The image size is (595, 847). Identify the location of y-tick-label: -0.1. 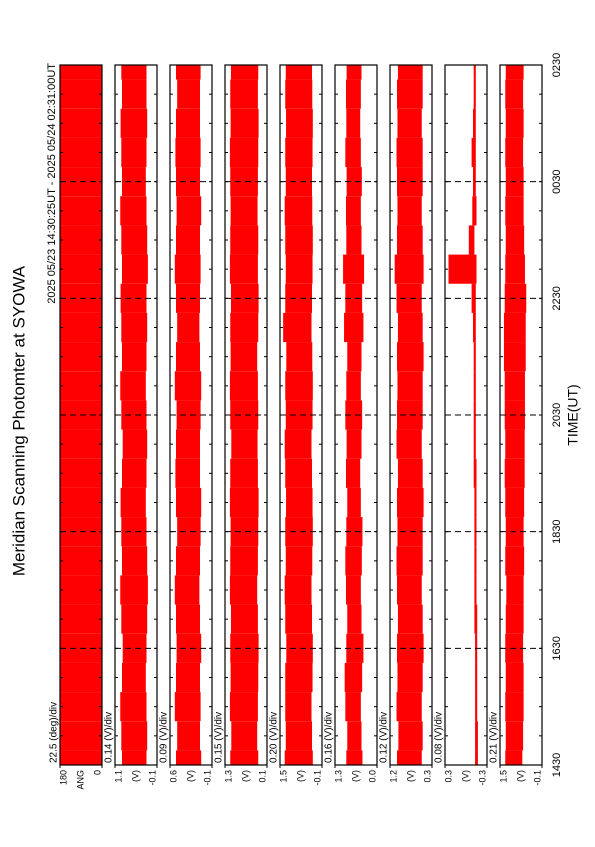
(537, 778).